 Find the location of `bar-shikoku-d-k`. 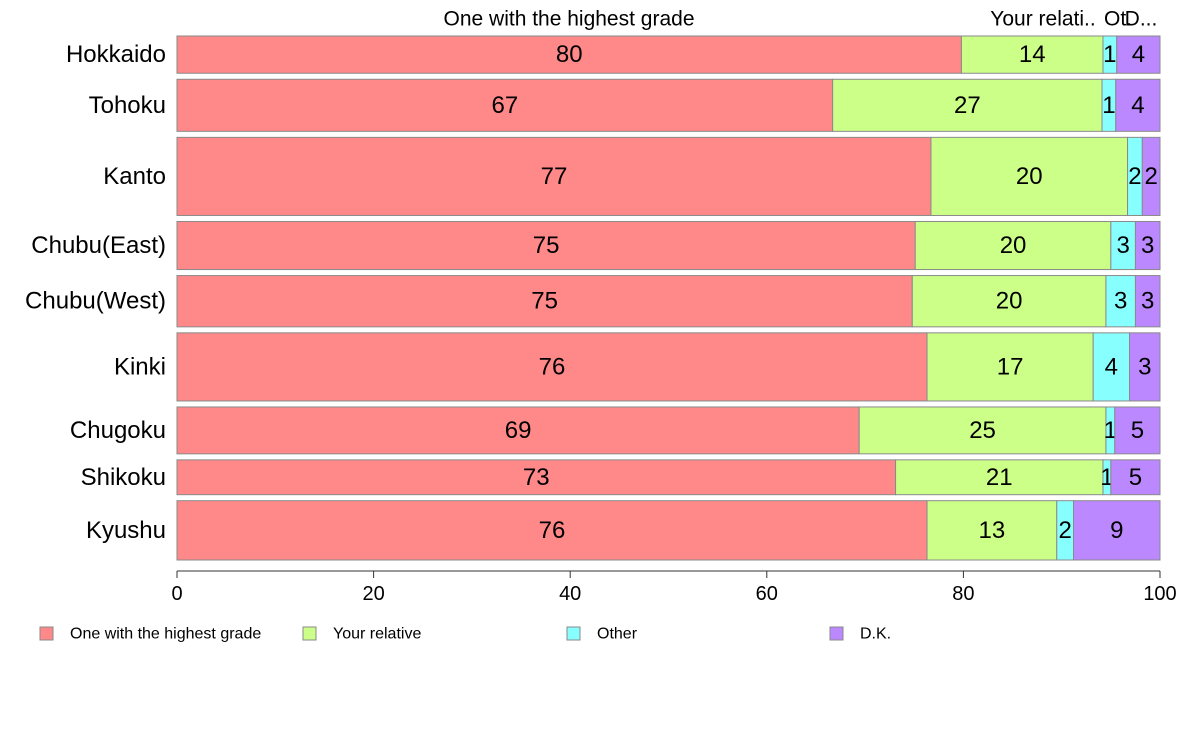

bar-shikoku-d-k is located at coordinates (1135, 477).